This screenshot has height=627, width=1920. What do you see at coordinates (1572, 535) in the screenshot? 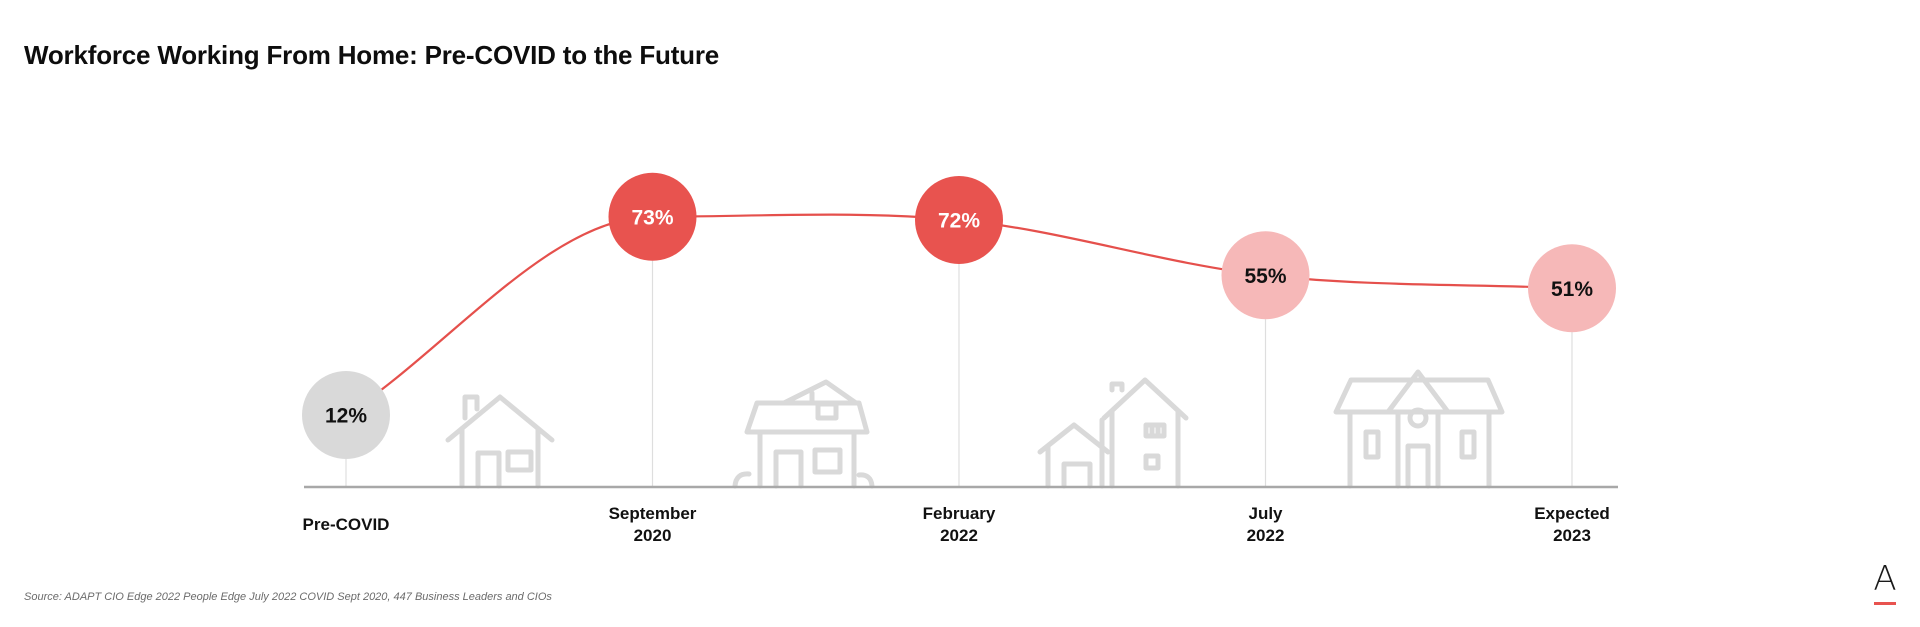
I see `x-tick-label: 2023` at bounding box center [1572, 535].